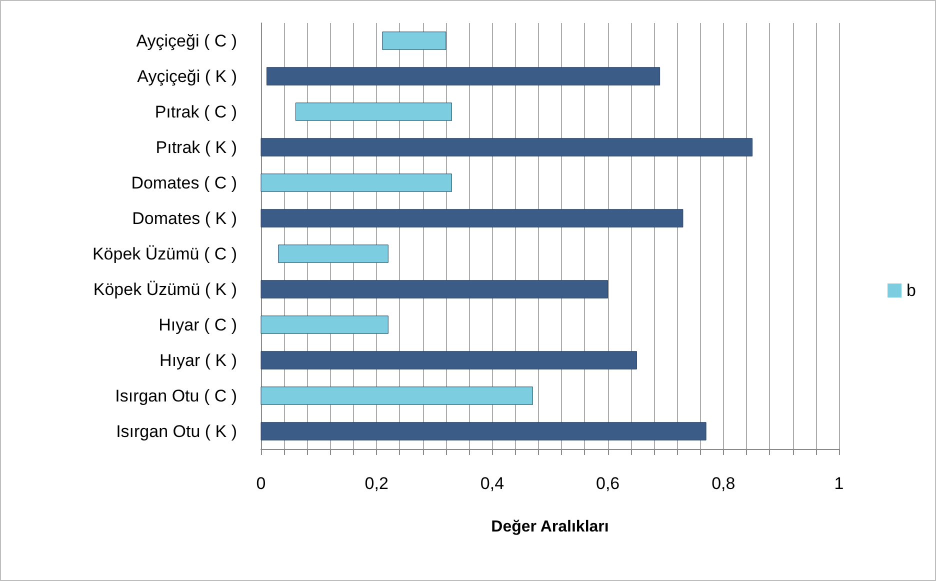  I want to click on y-tick-label: Domates ( C ), so click(184, 182).